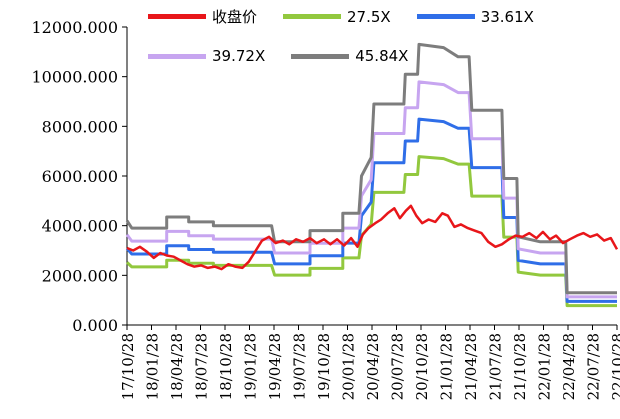 This screenshot has width=620, height=419. What do you see at coordinates (382, 56) in the screenshot?
I see `legend-label: 45.84X` at bounding box center [382, 56].